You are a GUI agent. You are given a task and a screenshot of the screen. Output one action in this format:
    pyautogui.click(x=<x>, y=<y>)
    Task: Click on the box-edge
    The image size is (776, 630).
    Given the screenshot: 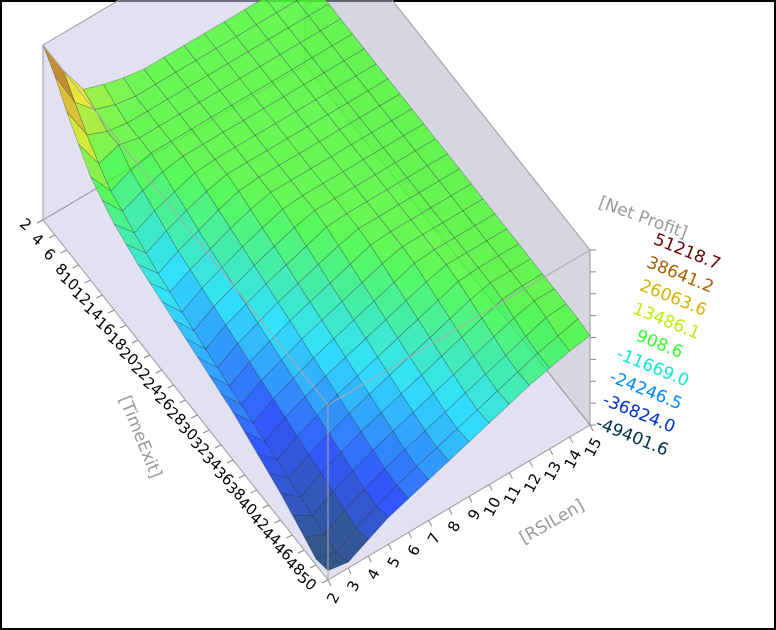 What is the action you would take?
    pyautogui.click(x=459, y=327)
    